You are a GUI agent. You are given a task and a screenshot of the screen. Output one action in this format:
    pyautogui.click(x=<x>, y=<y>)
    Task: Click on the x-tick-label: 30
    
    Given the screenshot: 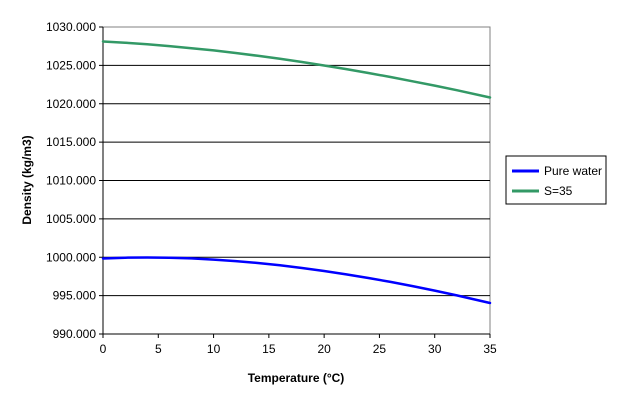 What is the action you would take?
    pyautogui.click(x=435, y=349)
    